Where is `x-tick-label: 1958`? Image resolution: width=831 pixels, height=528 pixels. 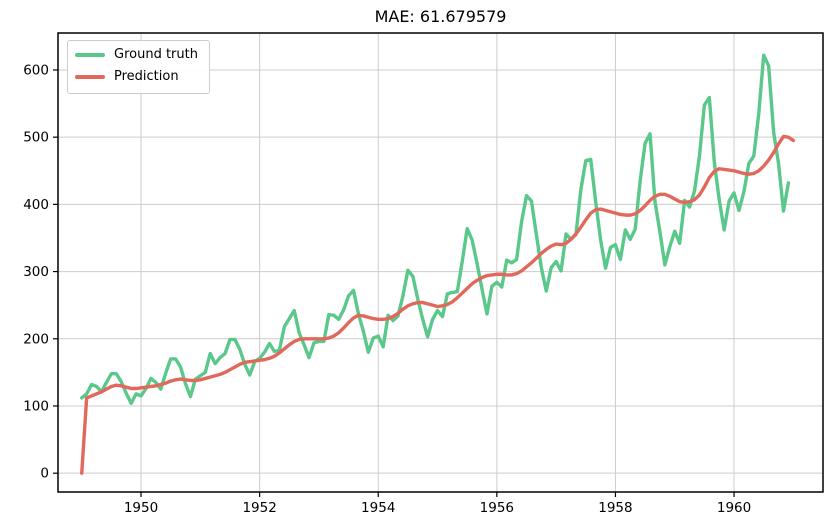
x-tick-label: 1958 is located at coordinates (615, 508).